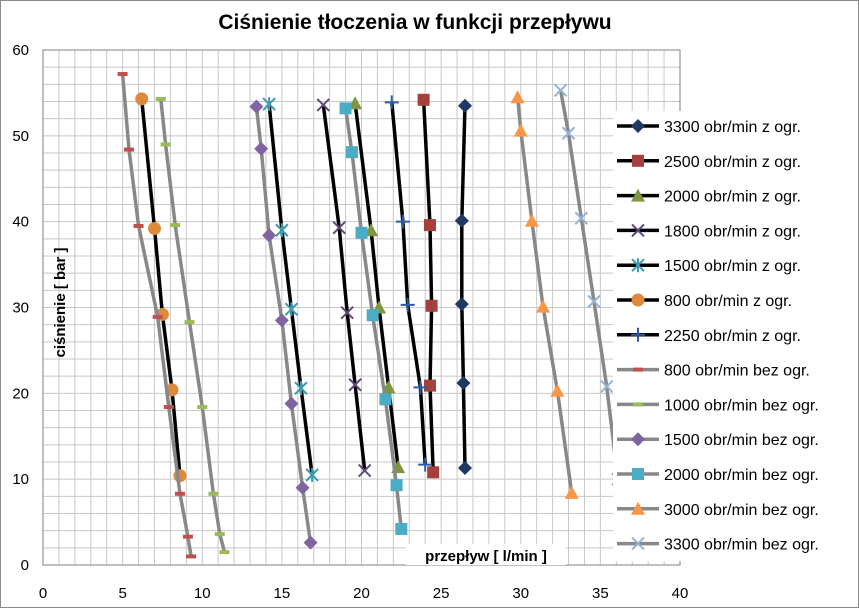 The width and height of the screenshot is (859, 608). I want to click on x-axis-label-background, so click(486, 554).